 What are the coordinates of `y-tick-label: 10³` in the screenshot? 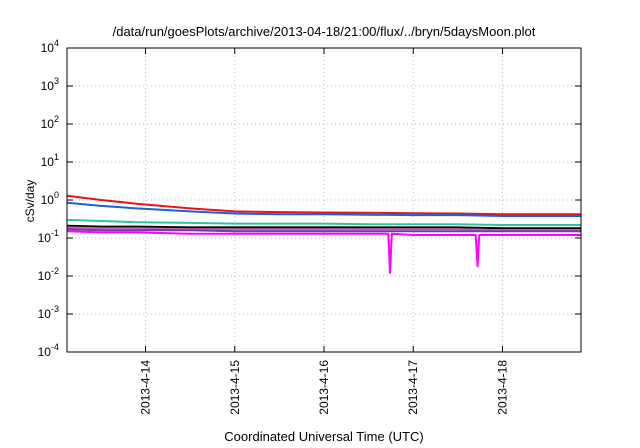 It's located at (50, 84).